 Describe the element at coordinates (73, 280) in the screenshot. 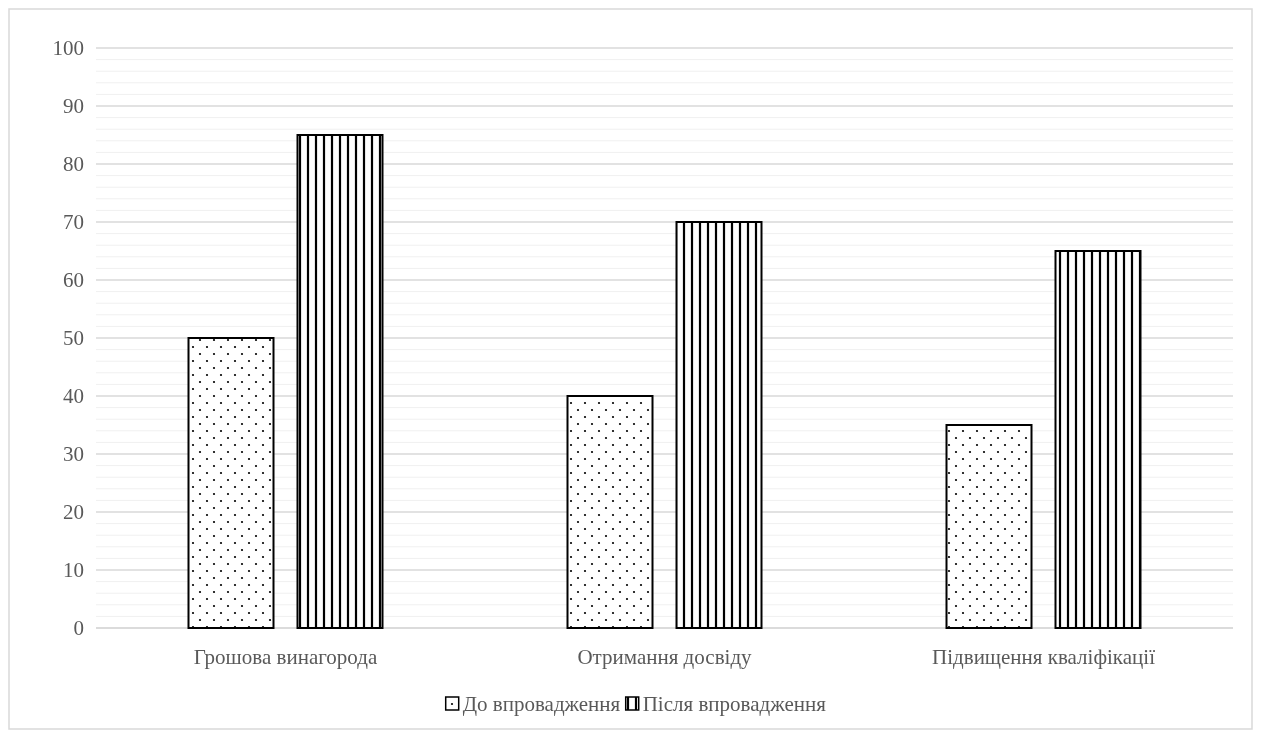

I see `y-tick-label: 60` at that location.